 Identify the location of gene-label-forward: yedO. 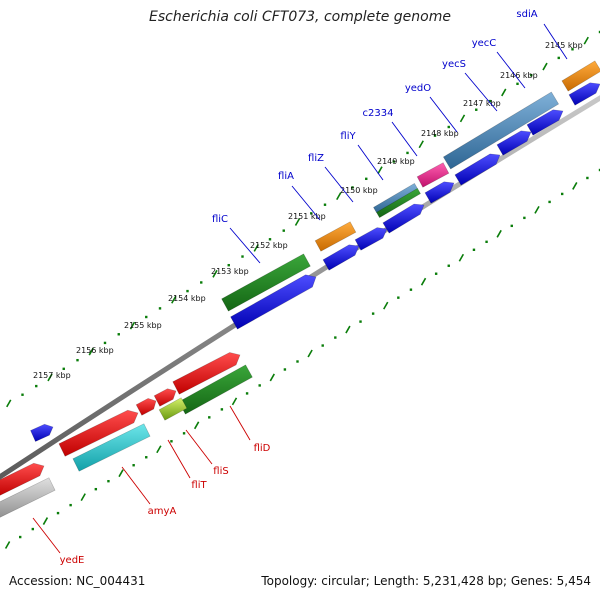
(418, 88).